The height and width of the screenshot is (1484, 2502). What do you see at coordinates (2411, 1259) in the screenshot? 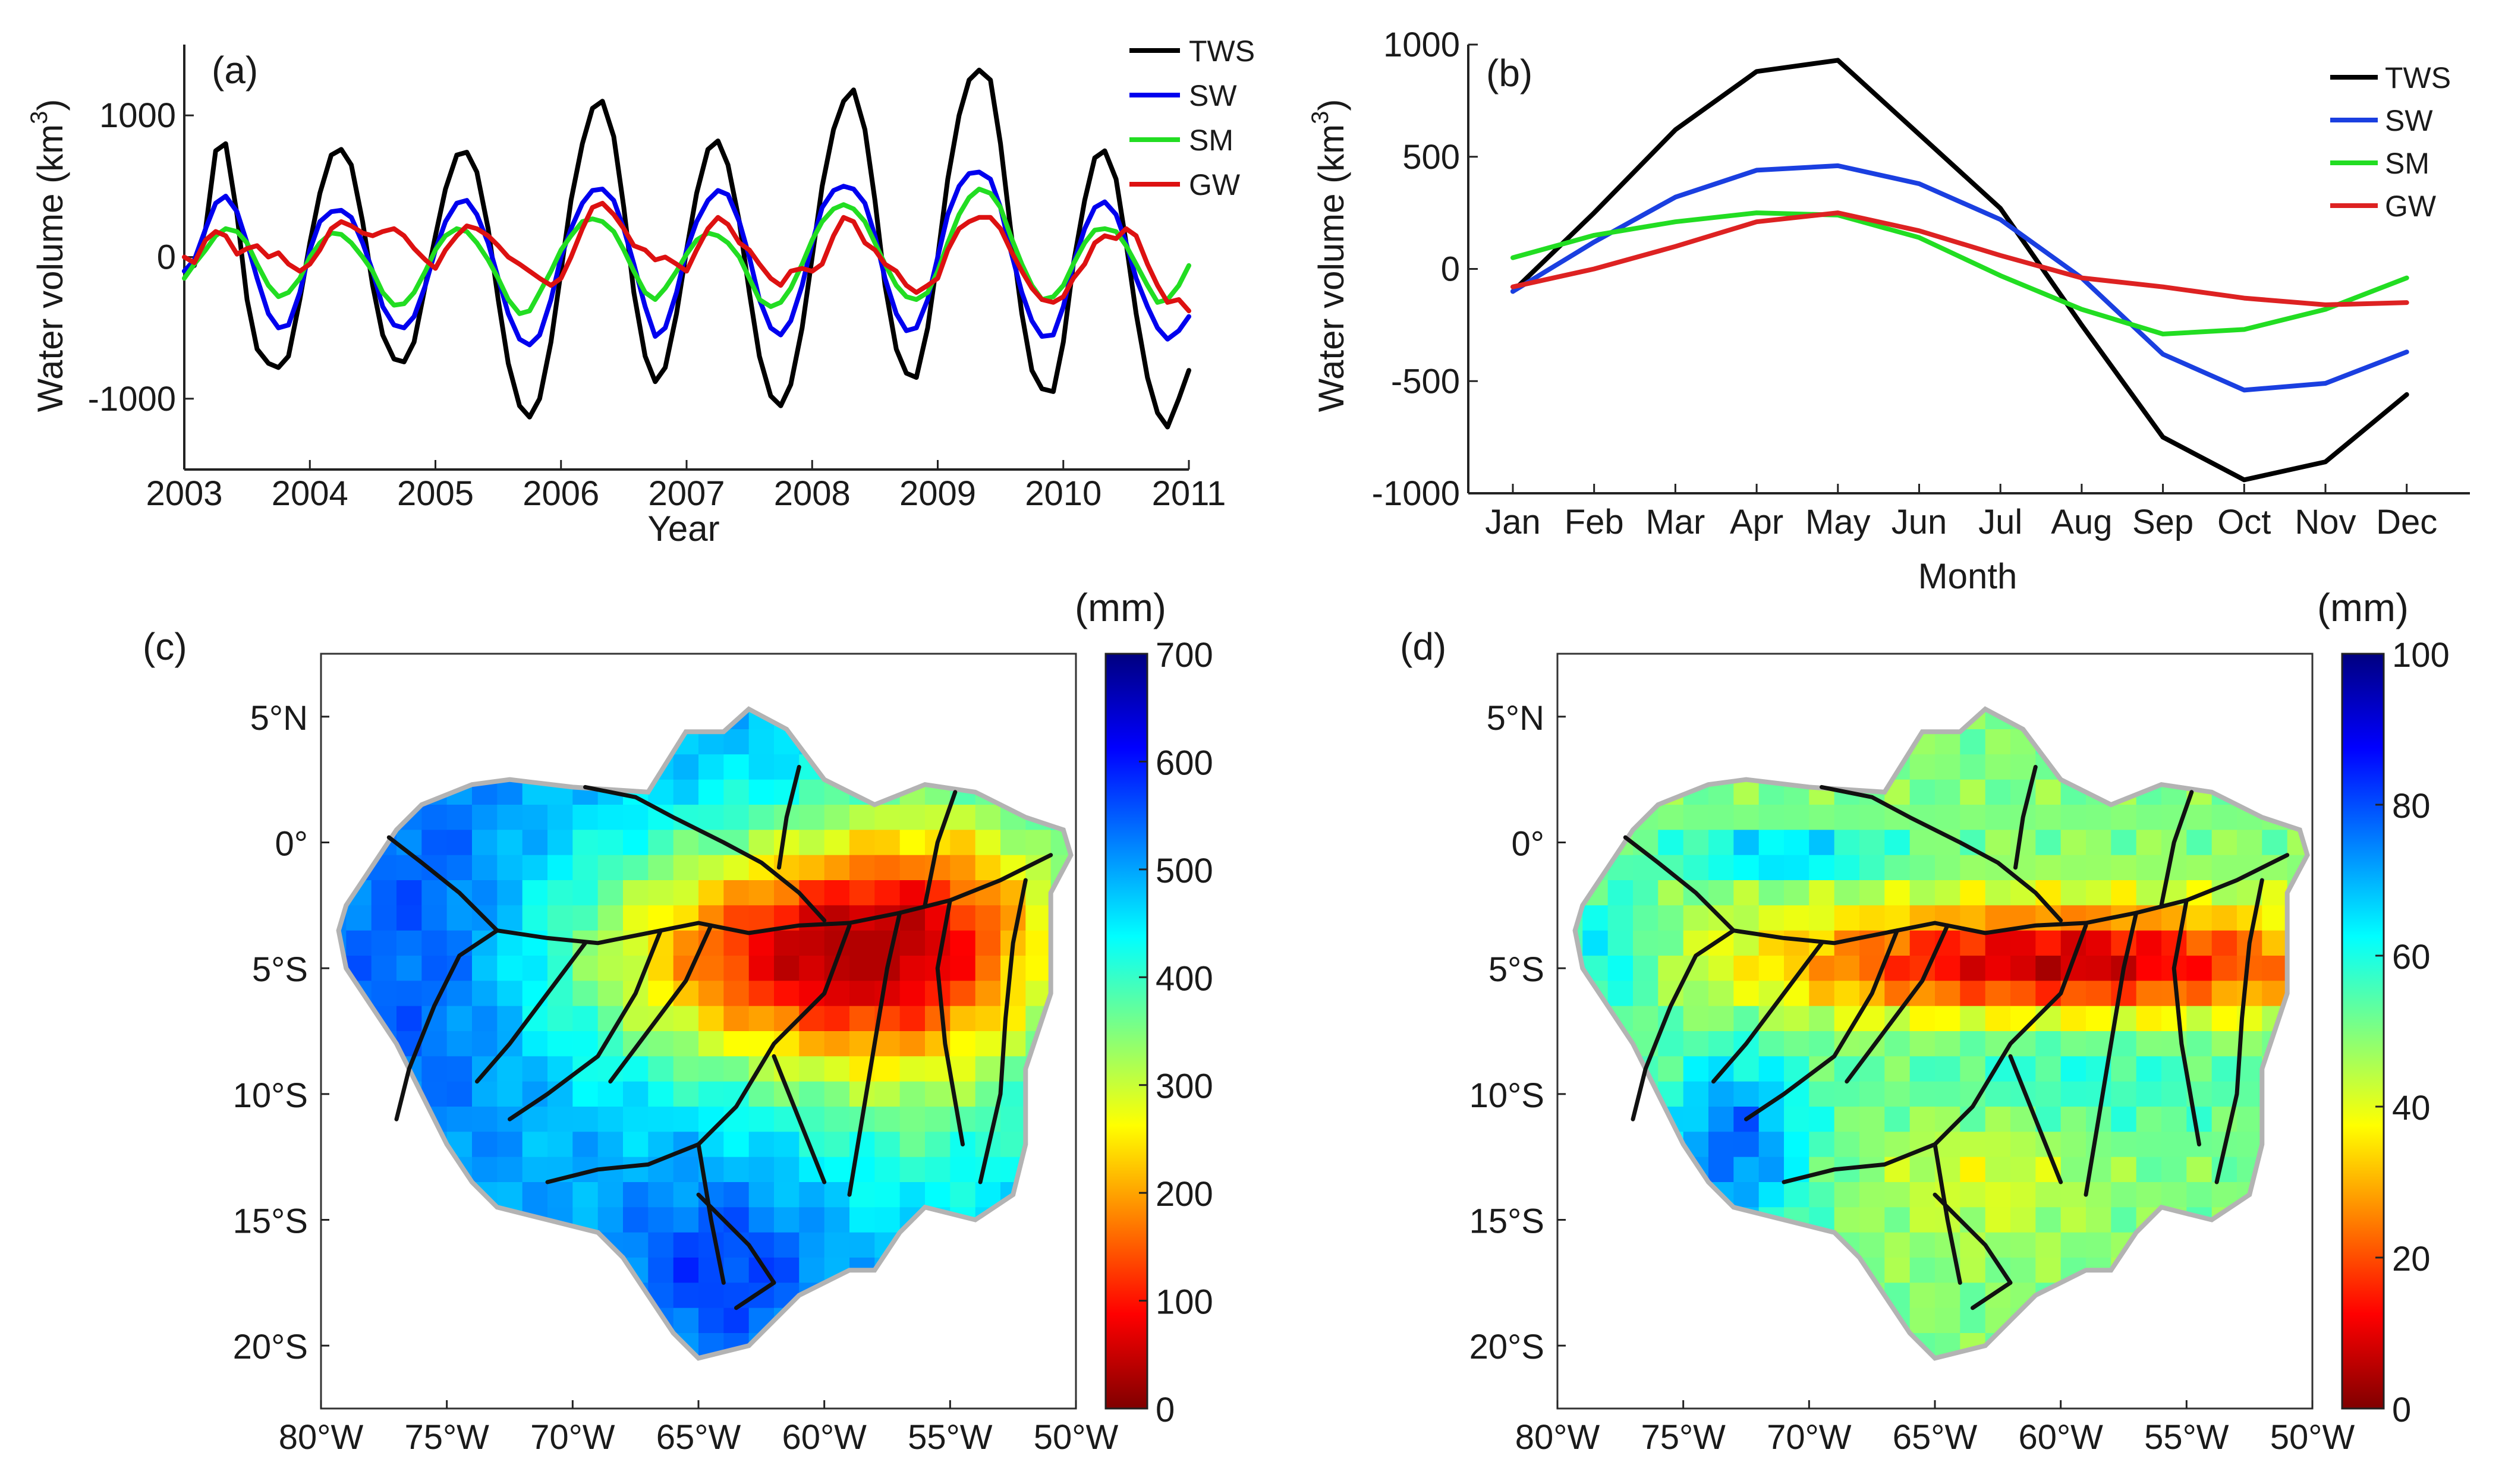
I see `colorbar-tick-label: 20` at bounding box center [2411, 1259].